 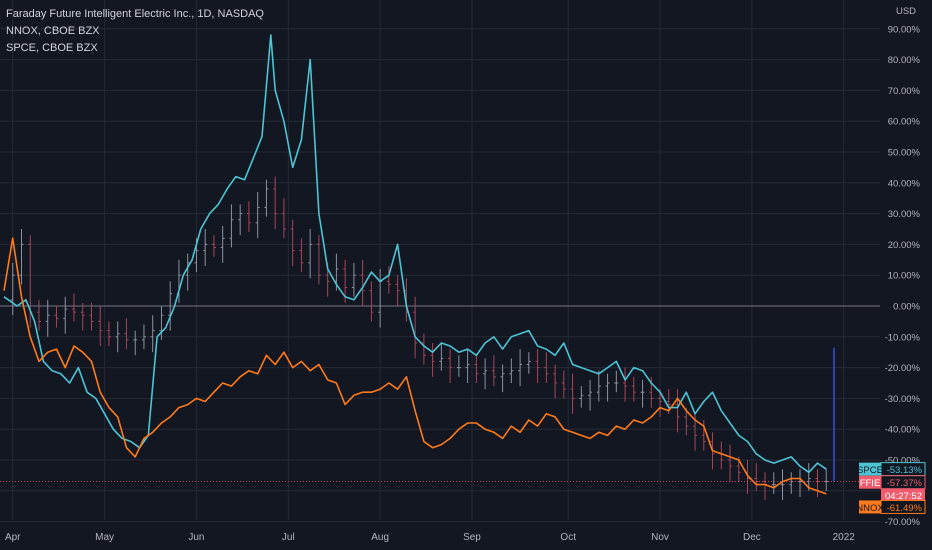 I want to click on badge-ffie-countdown: 04:27:52, so click(x=903, y=496).